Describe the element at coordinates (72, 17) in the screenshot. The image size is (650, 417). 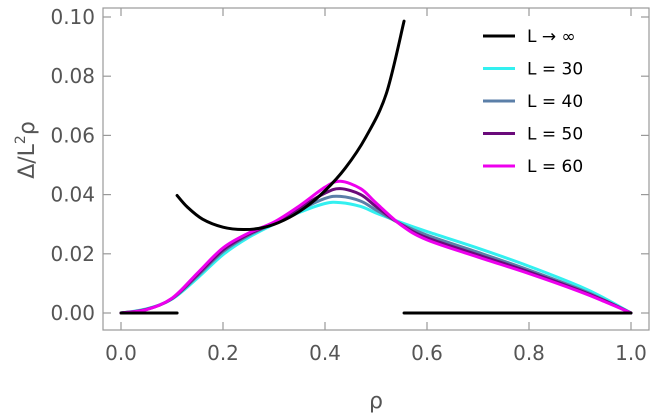
I see `y-tick-label: 0.10` at that location.